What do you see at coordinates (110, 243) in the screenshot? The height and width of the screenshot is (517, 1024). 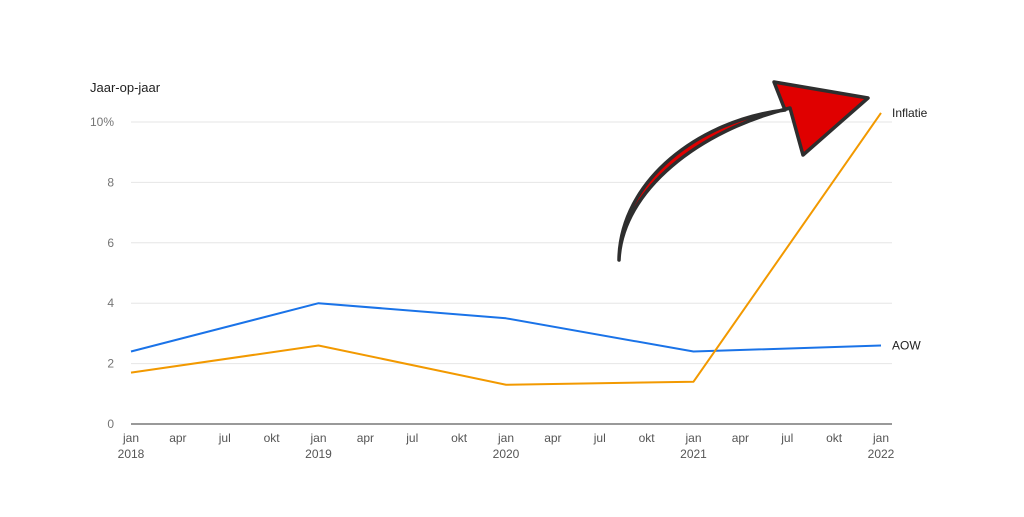 I see `y-tick-label: 6` at bounding box center [110, 243].